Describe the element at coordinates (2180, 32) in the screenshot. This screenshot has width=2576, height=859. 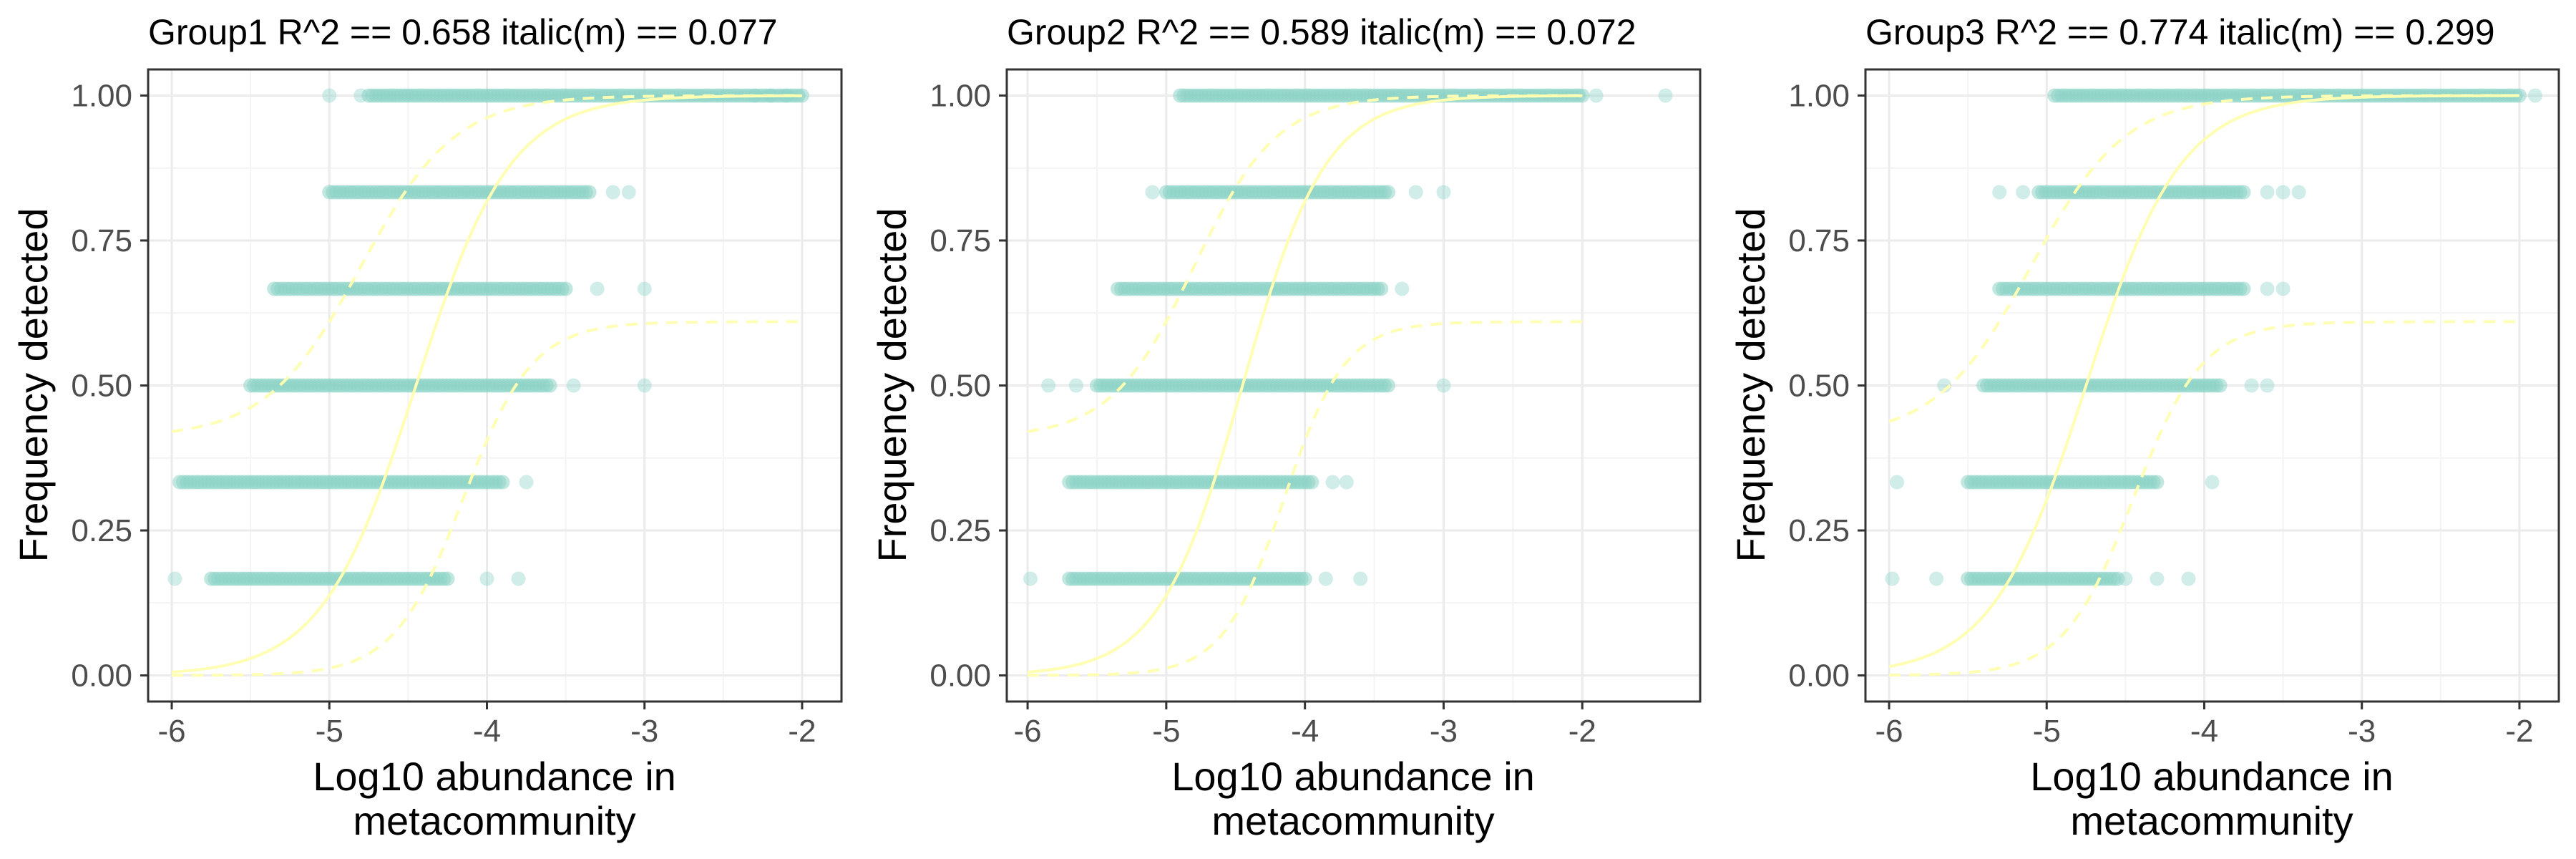
I see `panel-title: Group3 R^2 == 0.774 italic(m) == 0.299` at that location.